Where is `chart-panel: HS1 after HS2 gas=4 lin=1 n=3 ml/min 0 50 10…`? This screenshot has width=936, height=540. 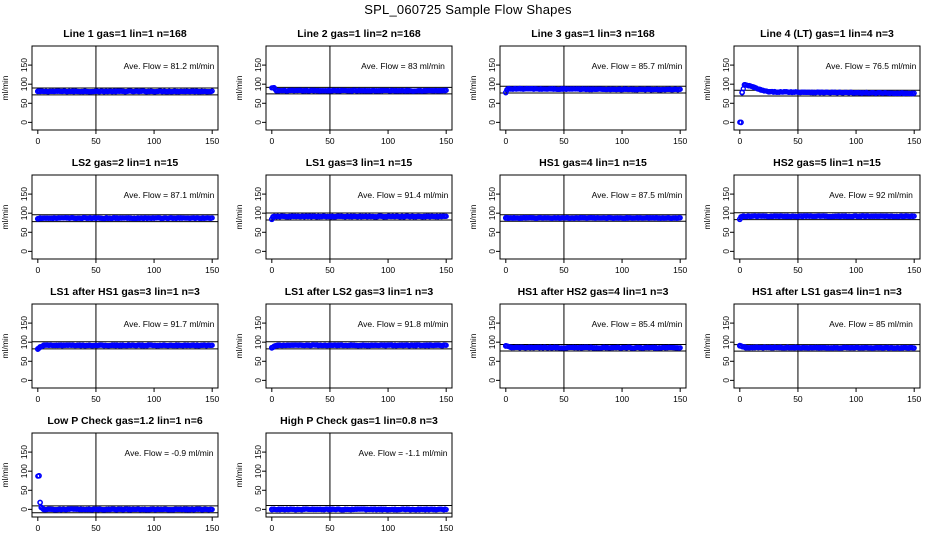 chart-panel: HS1 after HS2 gas=4 lin=1 n=3 ml/min 0 50 10… is located at coordinates (578, 345).